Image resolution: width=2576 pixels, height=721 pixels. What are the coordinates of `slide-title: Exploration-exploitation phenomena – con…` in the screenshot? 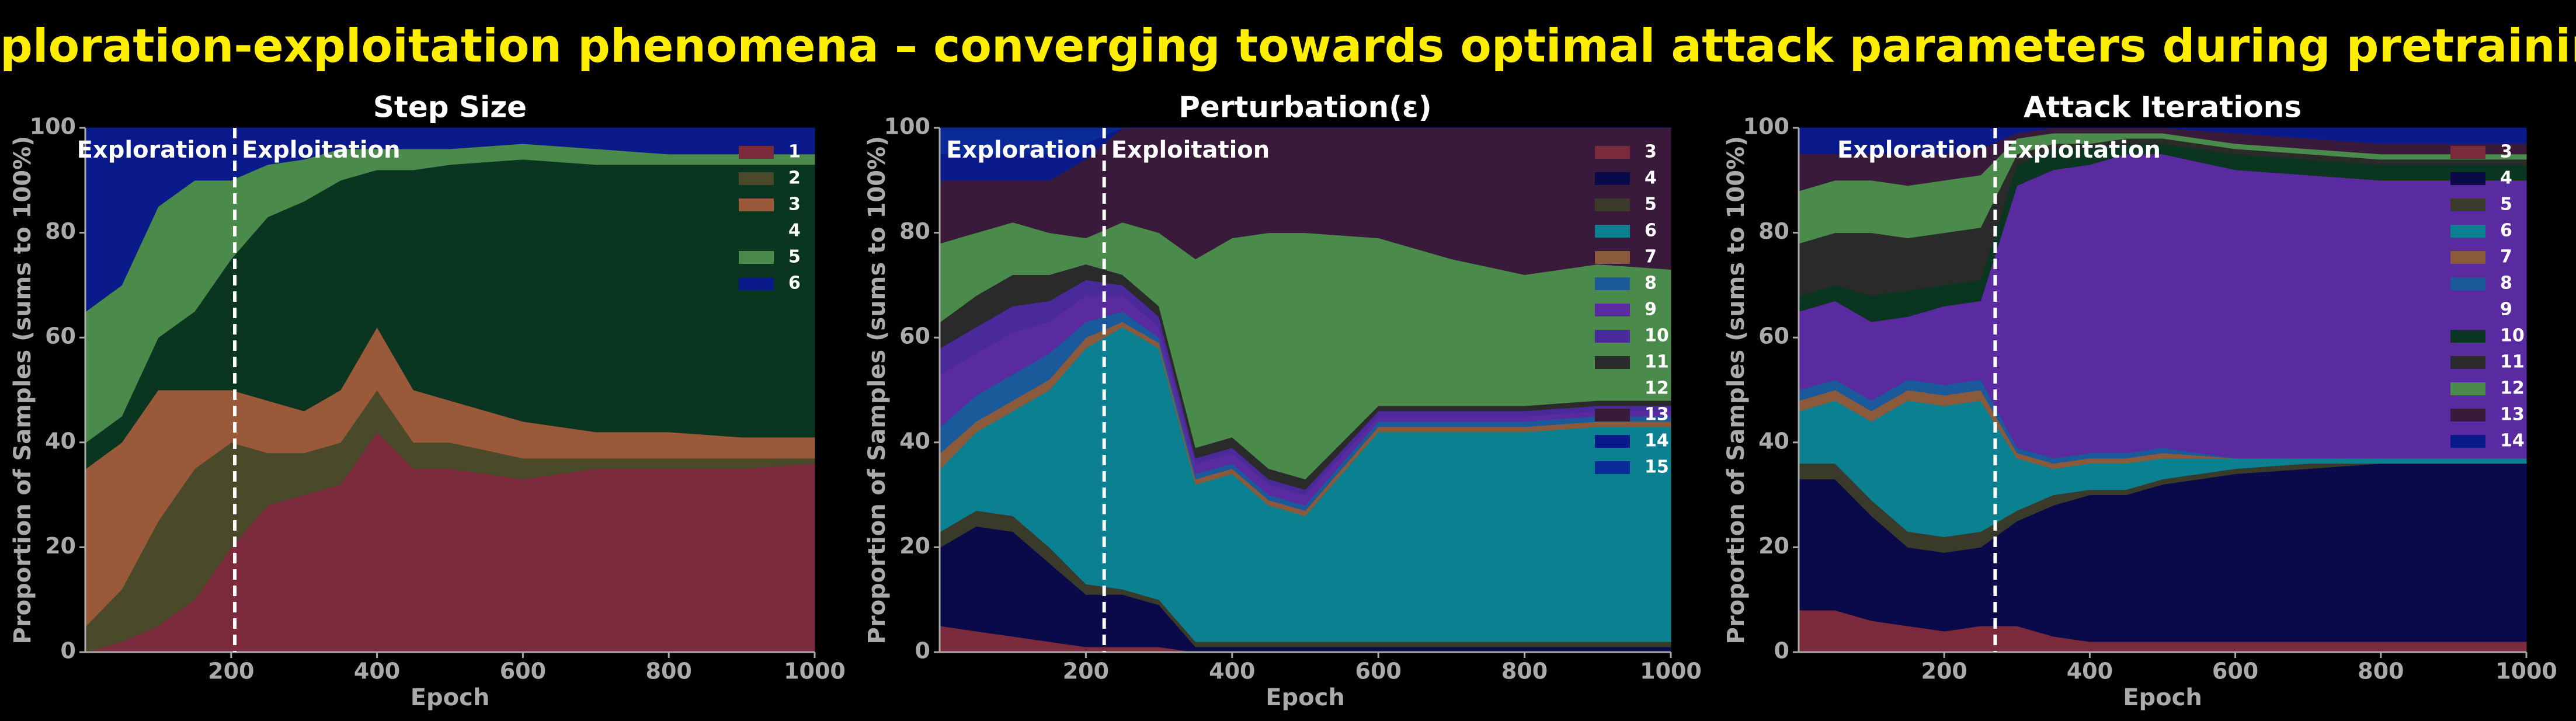 It's located at (1288, 46).